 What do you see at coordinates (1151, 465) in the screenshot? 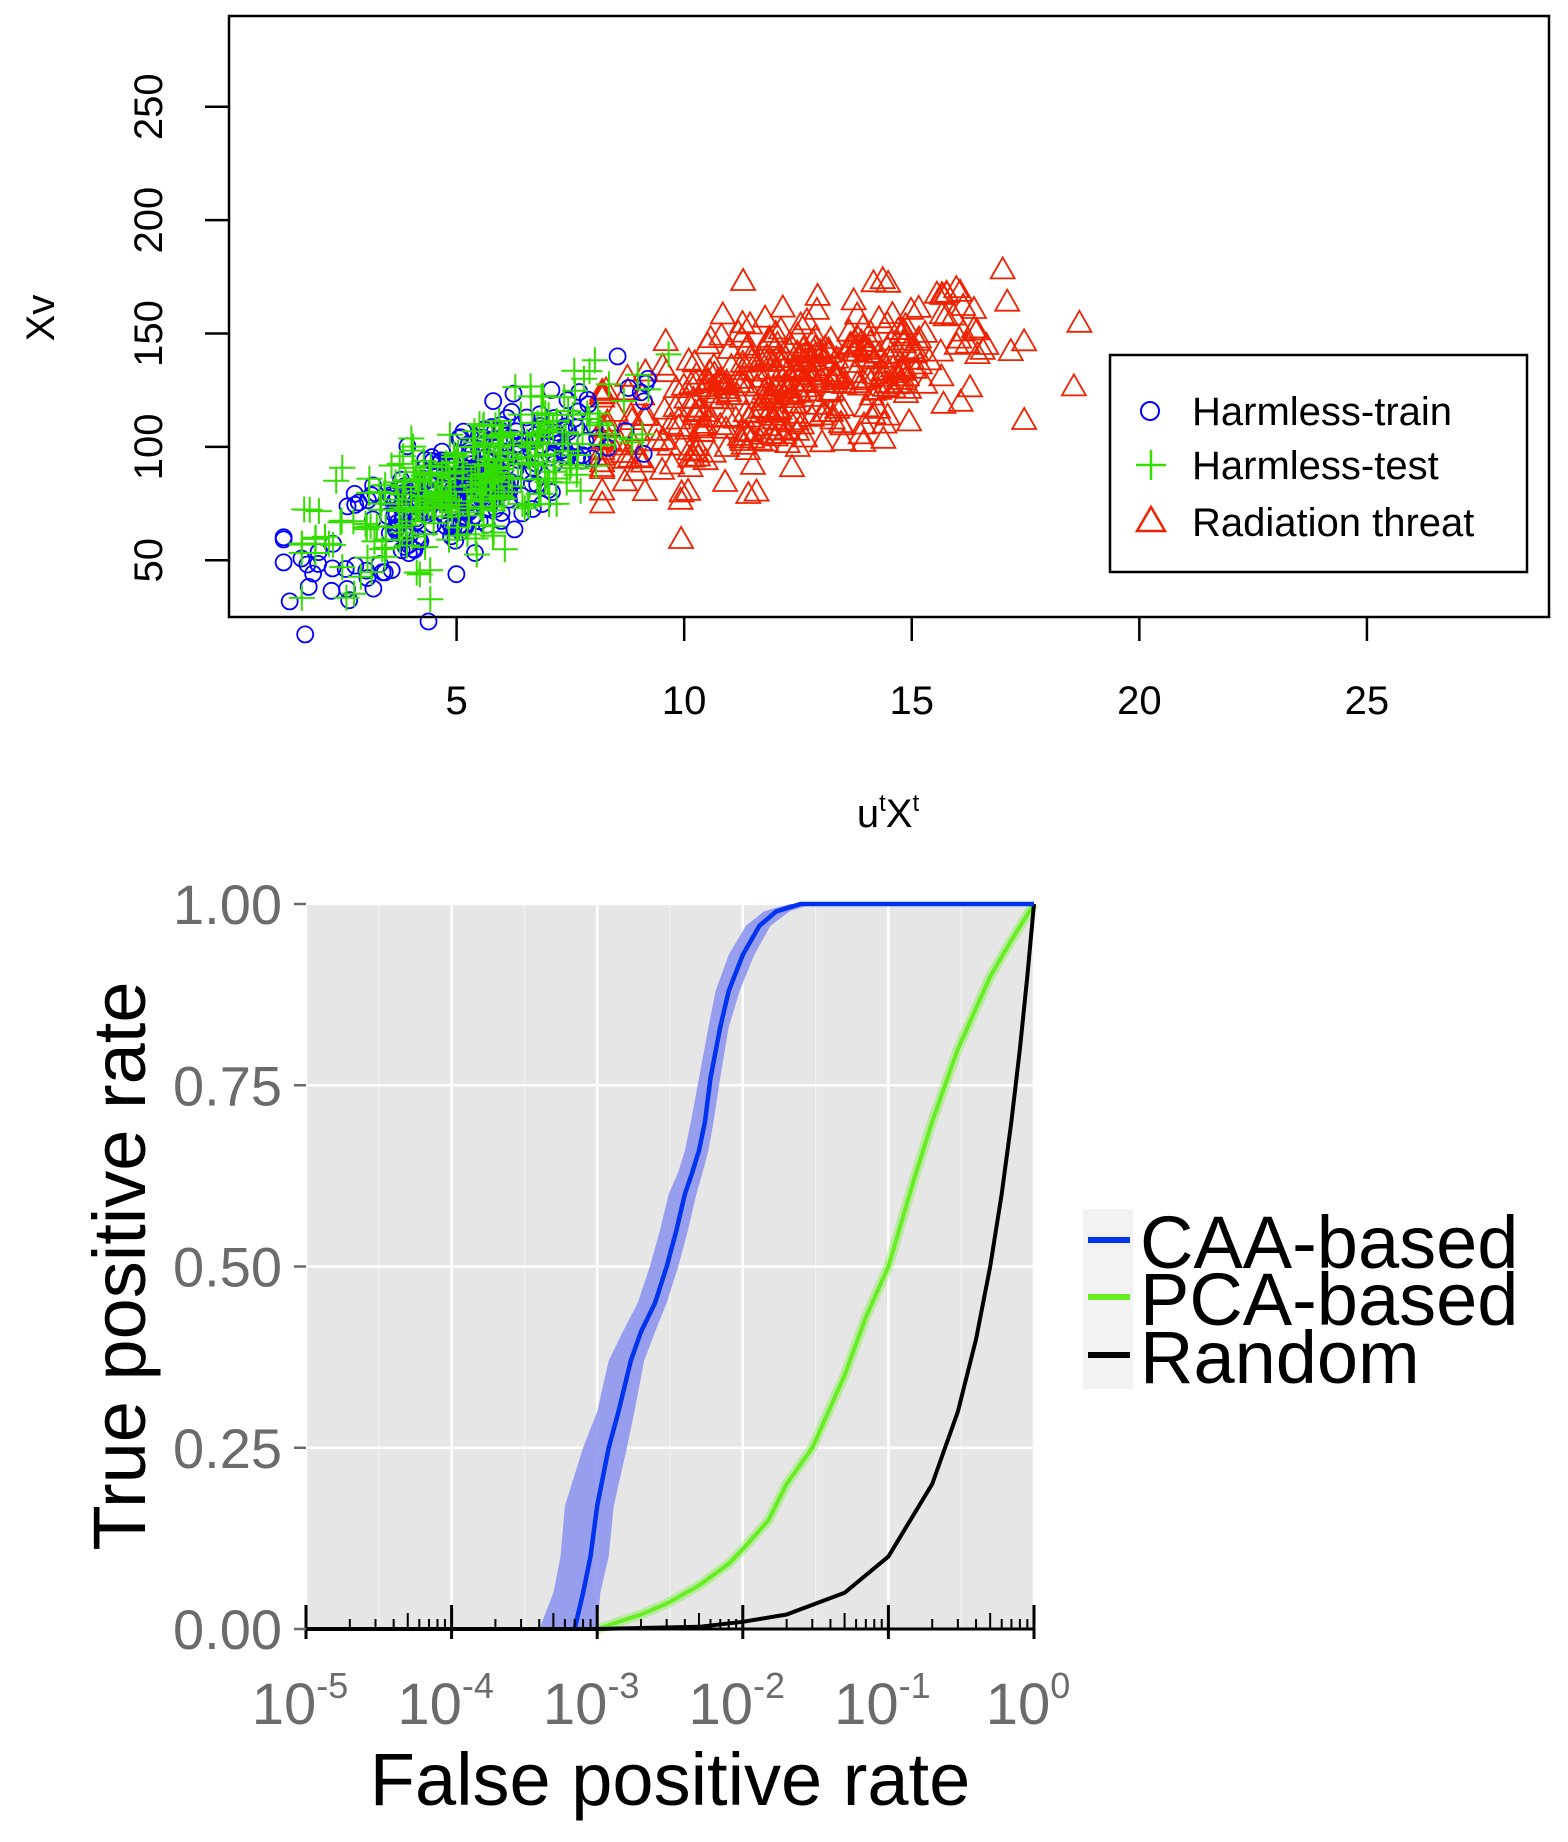
I see `legend-plus-icon` at bounding box center [1151, 465].